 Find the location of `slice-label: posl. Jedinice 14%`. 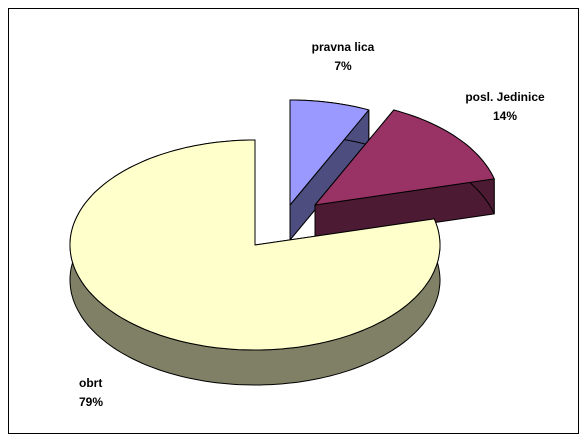

slice-label: posl. Jedinice 14% is located at coordinates (505, 107).